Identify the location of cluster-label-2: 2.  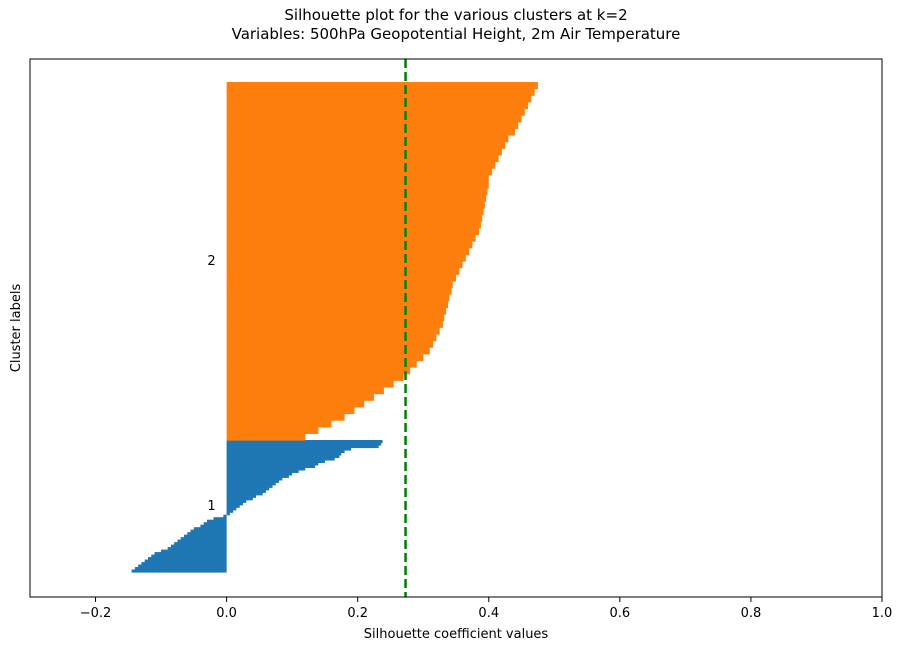
(211, 261).